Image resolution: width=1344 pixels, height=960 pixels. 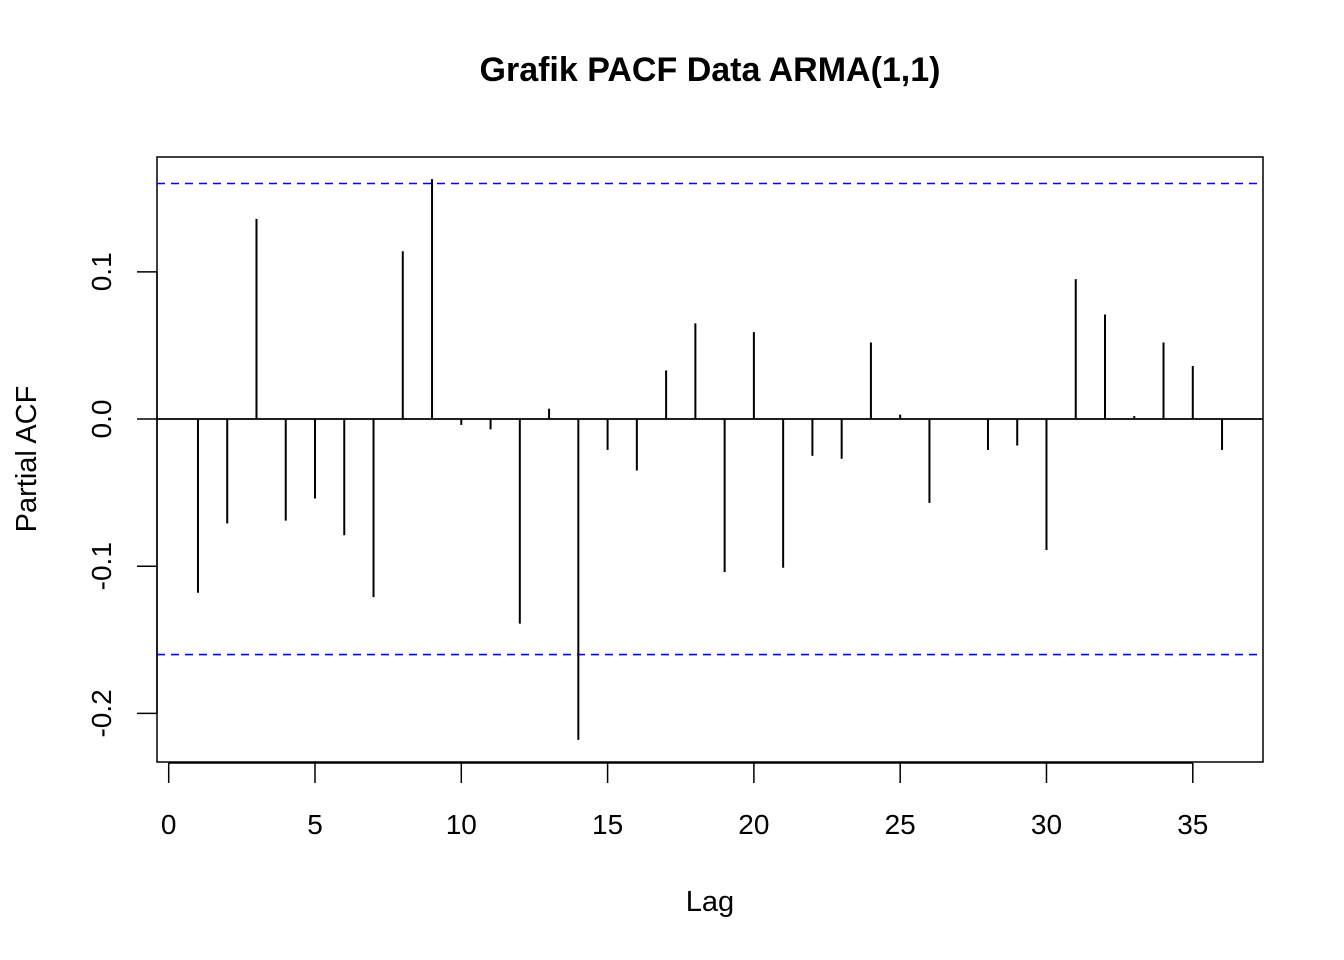 I want to click on x-tick-label-30: 30, so click(x=1046, y=824).